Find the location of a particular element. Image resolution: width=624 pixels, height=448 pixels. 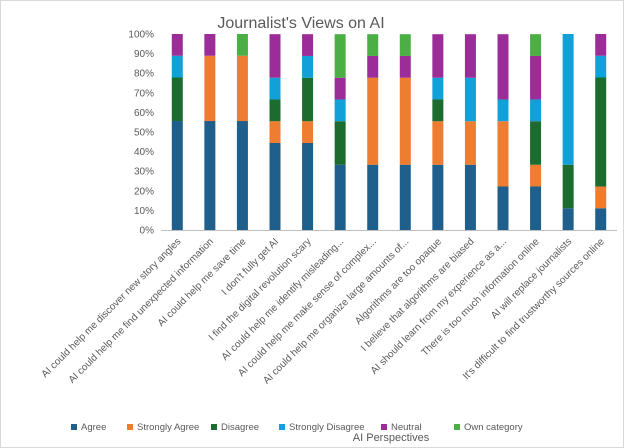

y-tick-label: 50% is located at coordinates (144, 133).